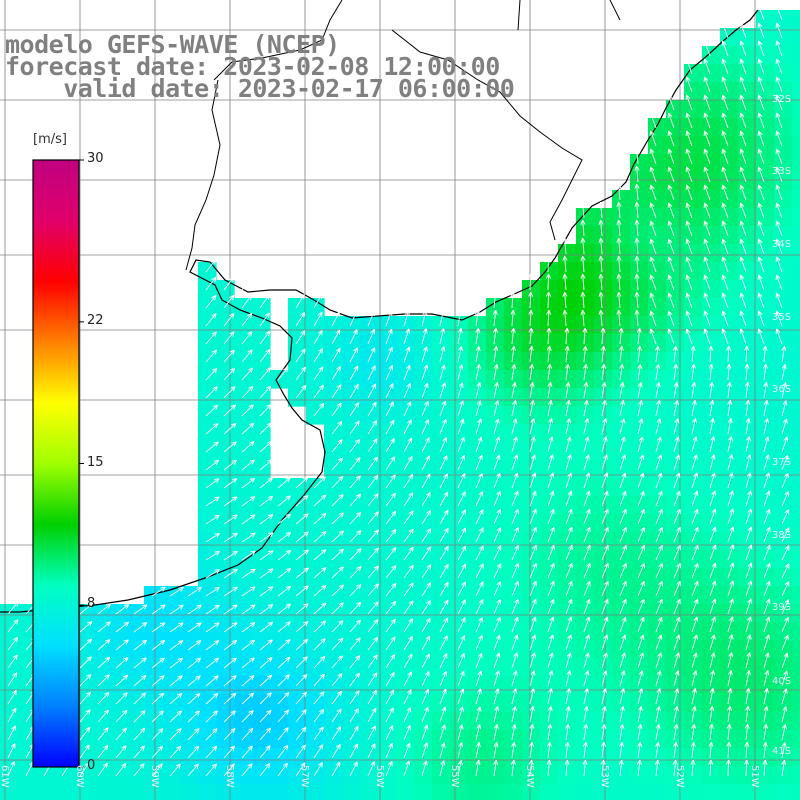 Image resolution: width=800 pixels, height=800 pixels. Describe the element at coordinates (782, 751) in the screenshot. I see `latitude-label: 41S` at that location.